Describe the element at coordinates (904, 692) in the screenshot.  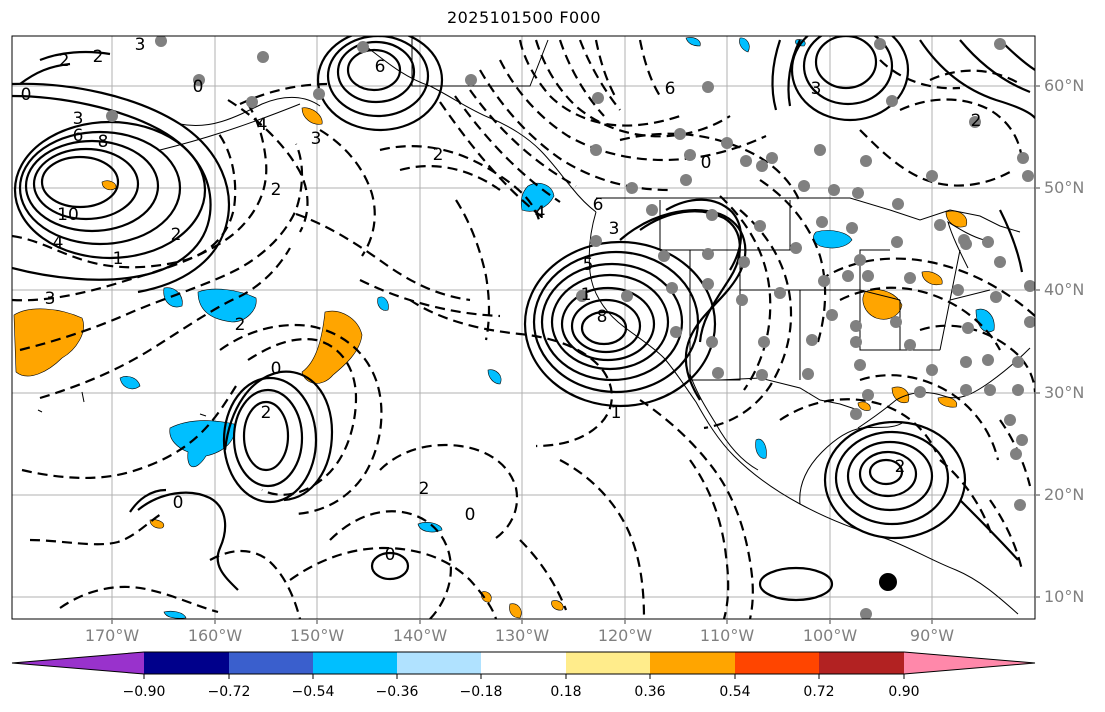
I see `colorbar-tick-label: 0.90` at that location.